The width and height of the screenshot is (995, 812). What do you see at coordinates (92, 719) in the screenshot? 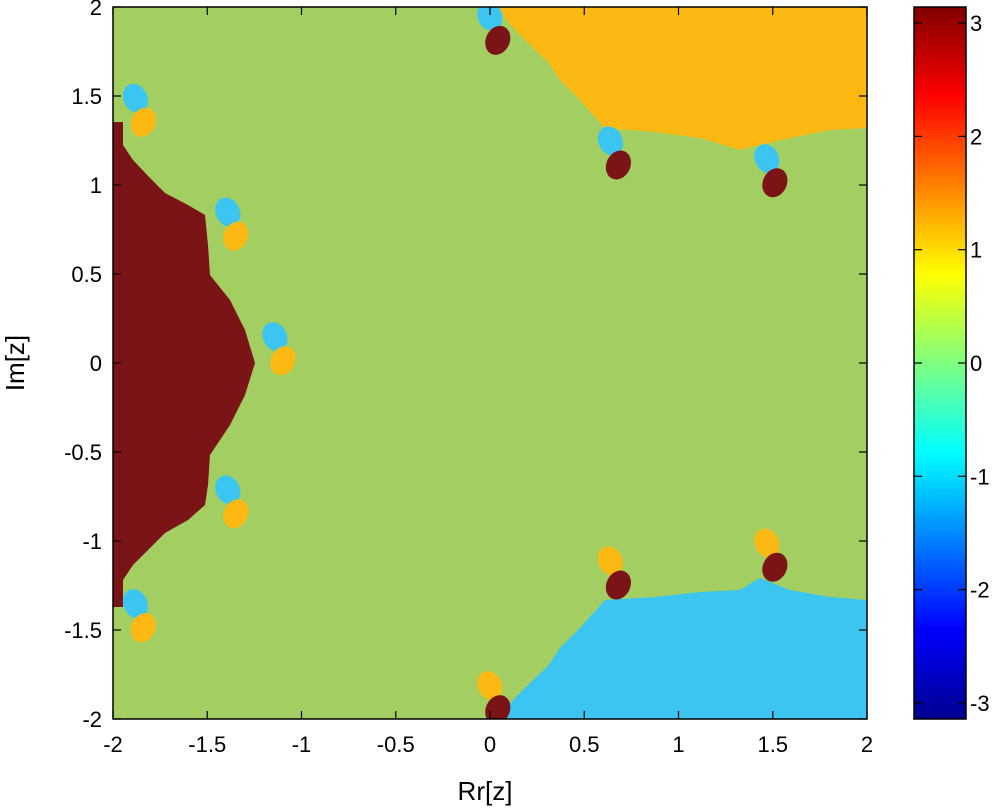
I see `y-tick-label: -2` at bounding box center [92, 719].